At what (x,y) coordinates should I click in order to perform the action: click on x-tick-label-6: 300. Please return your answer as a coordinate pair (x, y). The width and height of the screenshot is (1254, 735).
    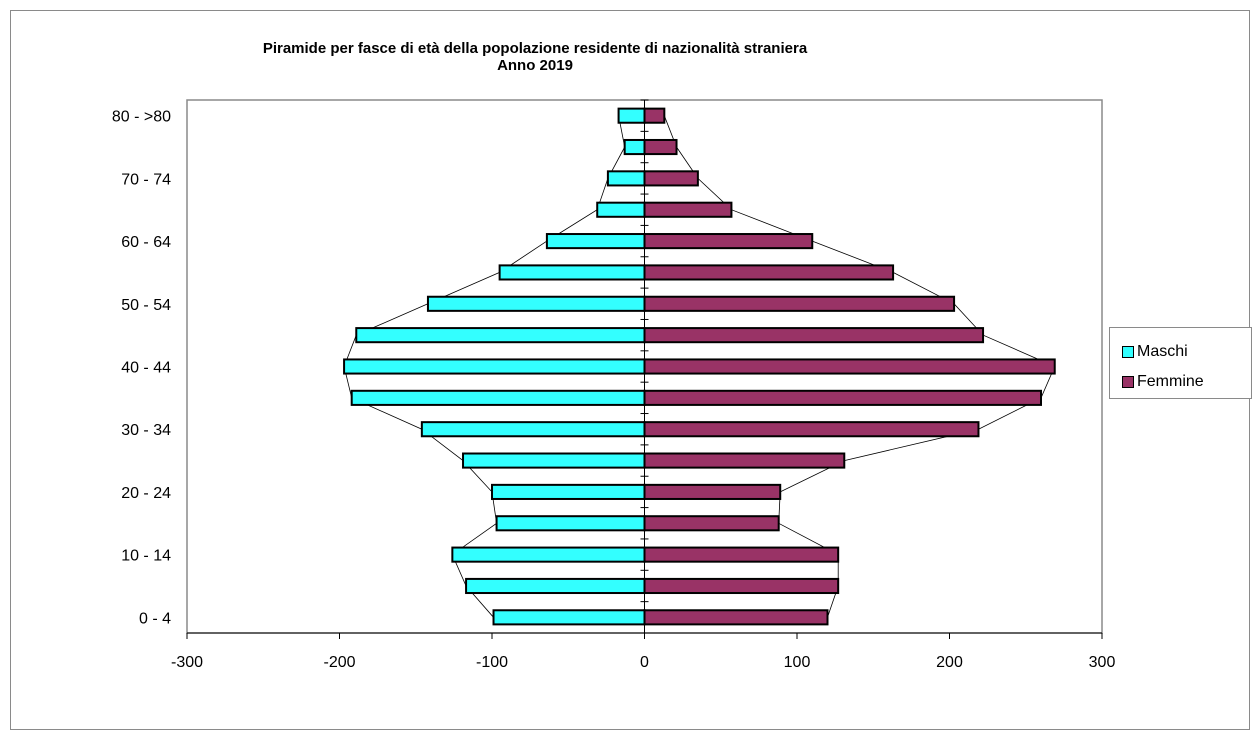
    Looking at the image, I should click on (1102, 662).